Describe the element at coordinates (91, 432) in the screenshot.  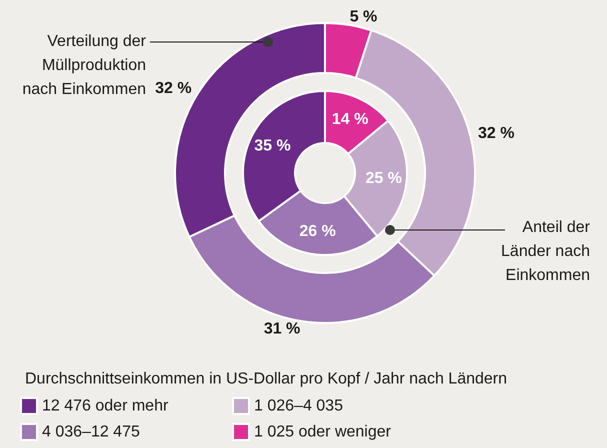
I see `legend-label: 4 036–12 475` at that location.